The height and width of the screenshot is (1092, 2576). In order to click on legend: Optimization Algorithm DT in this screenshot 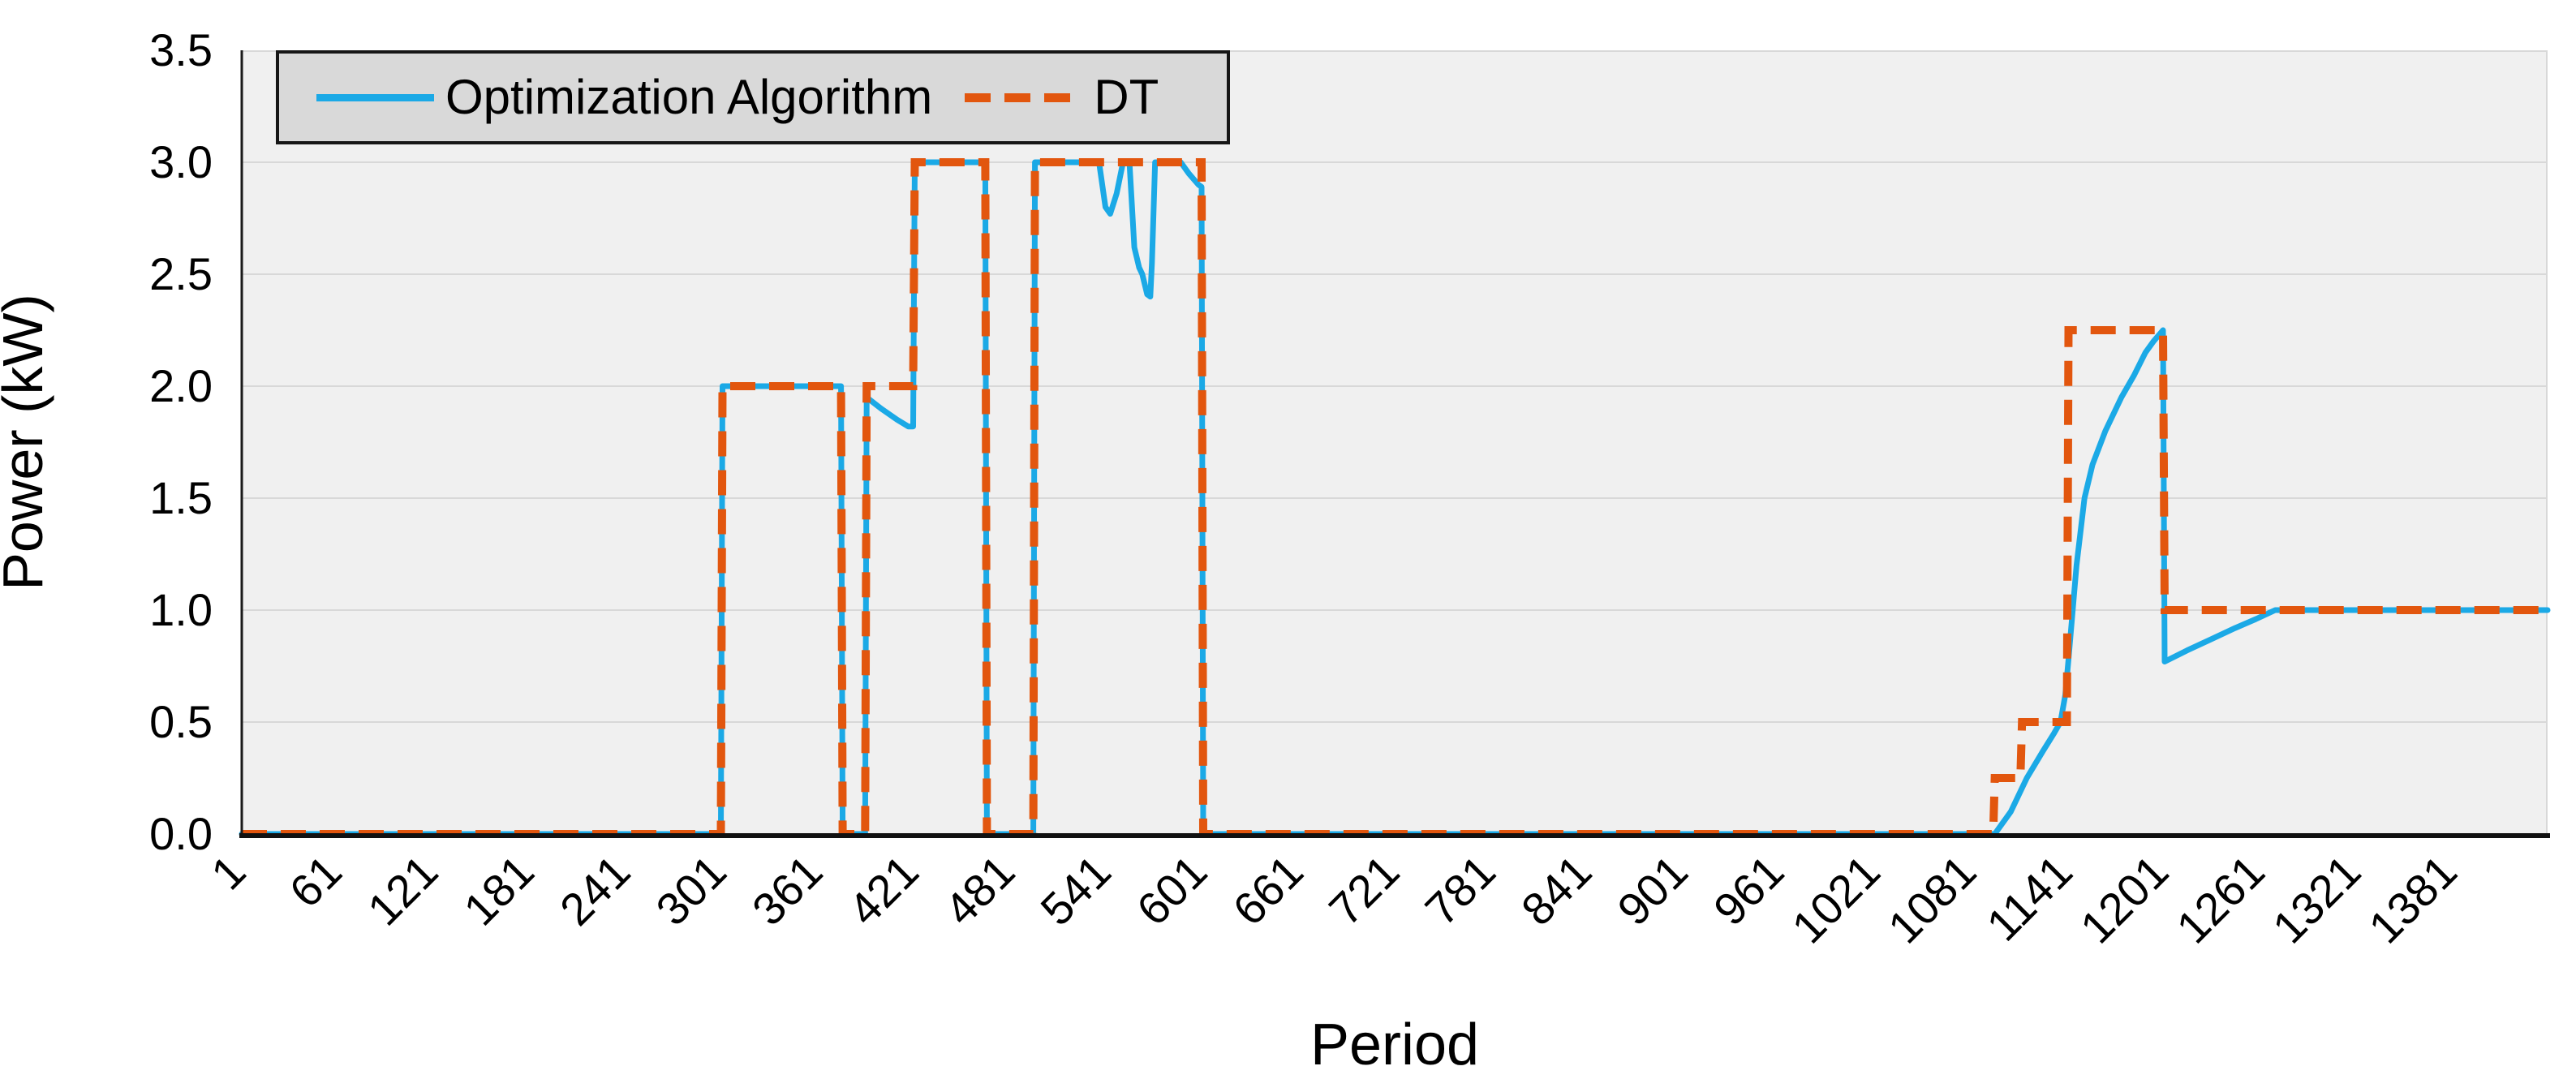, I will do `click(753, 97)`.